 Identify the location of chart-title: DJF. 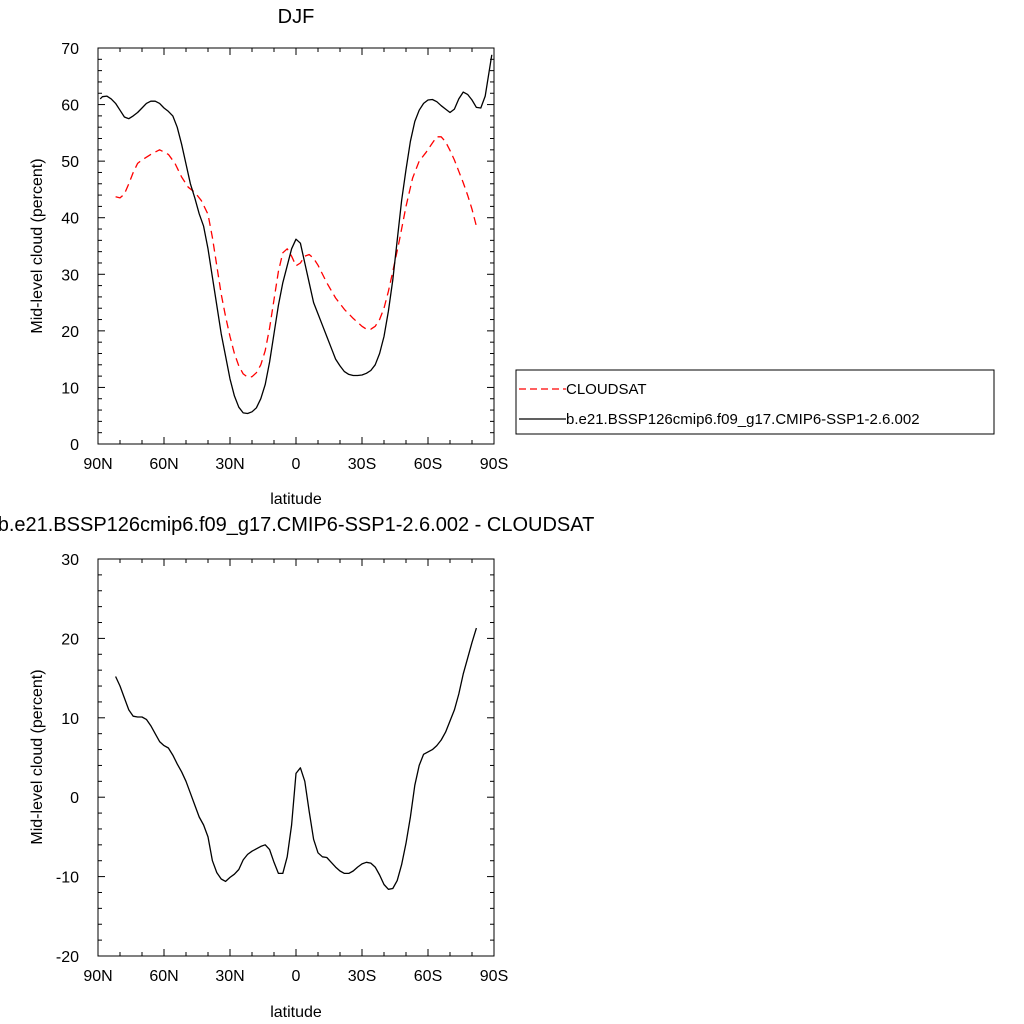
(296, 17).